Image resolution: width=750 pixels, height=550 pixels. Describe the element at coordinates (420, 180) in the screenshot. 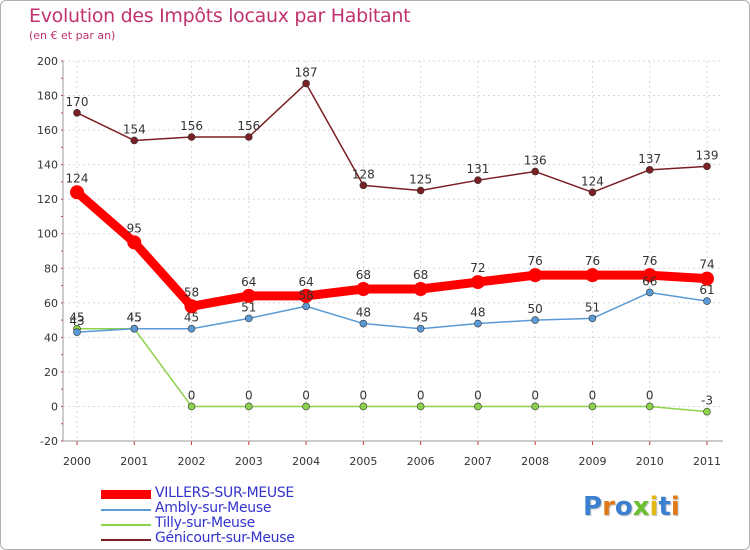

I see `data-label-g-nicourt-sur-meuse: 125` at that location.